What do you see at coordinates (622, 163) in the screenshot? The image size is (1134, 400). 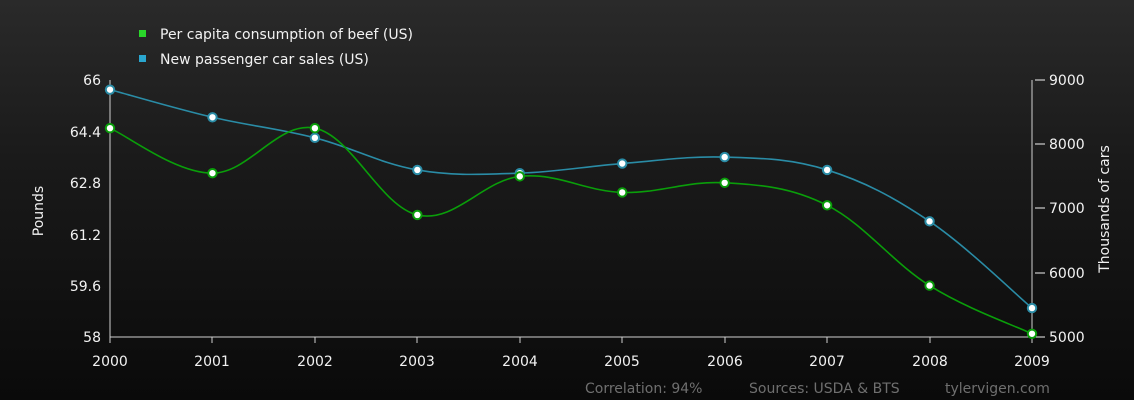 I see `data-point-cars-2005` at bounding box center [622, 163].